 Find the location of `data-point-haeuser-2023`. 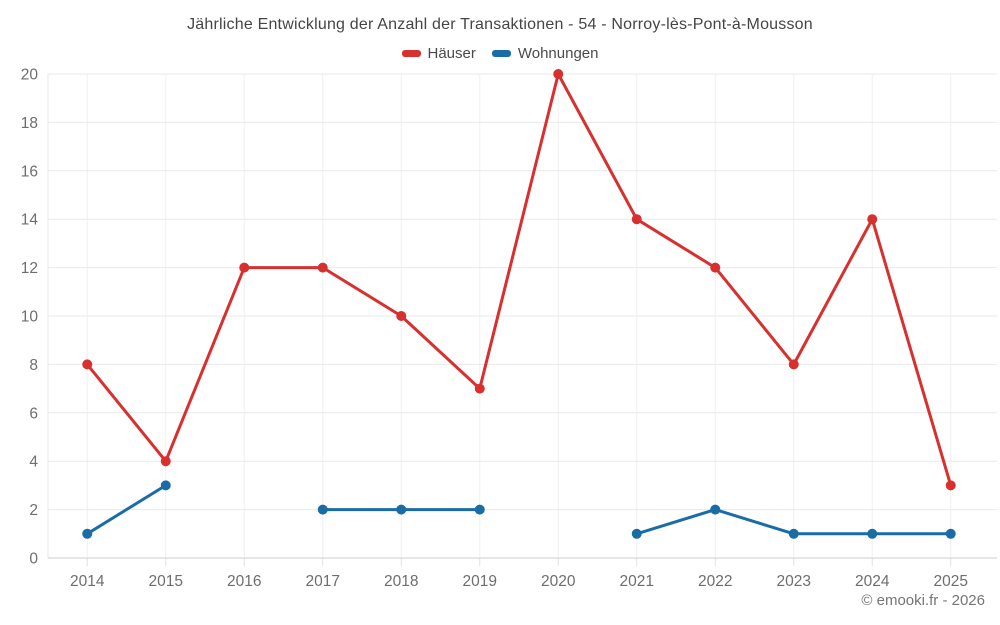

data-point-haeuser-2023 is located at coordinates (793, 364).